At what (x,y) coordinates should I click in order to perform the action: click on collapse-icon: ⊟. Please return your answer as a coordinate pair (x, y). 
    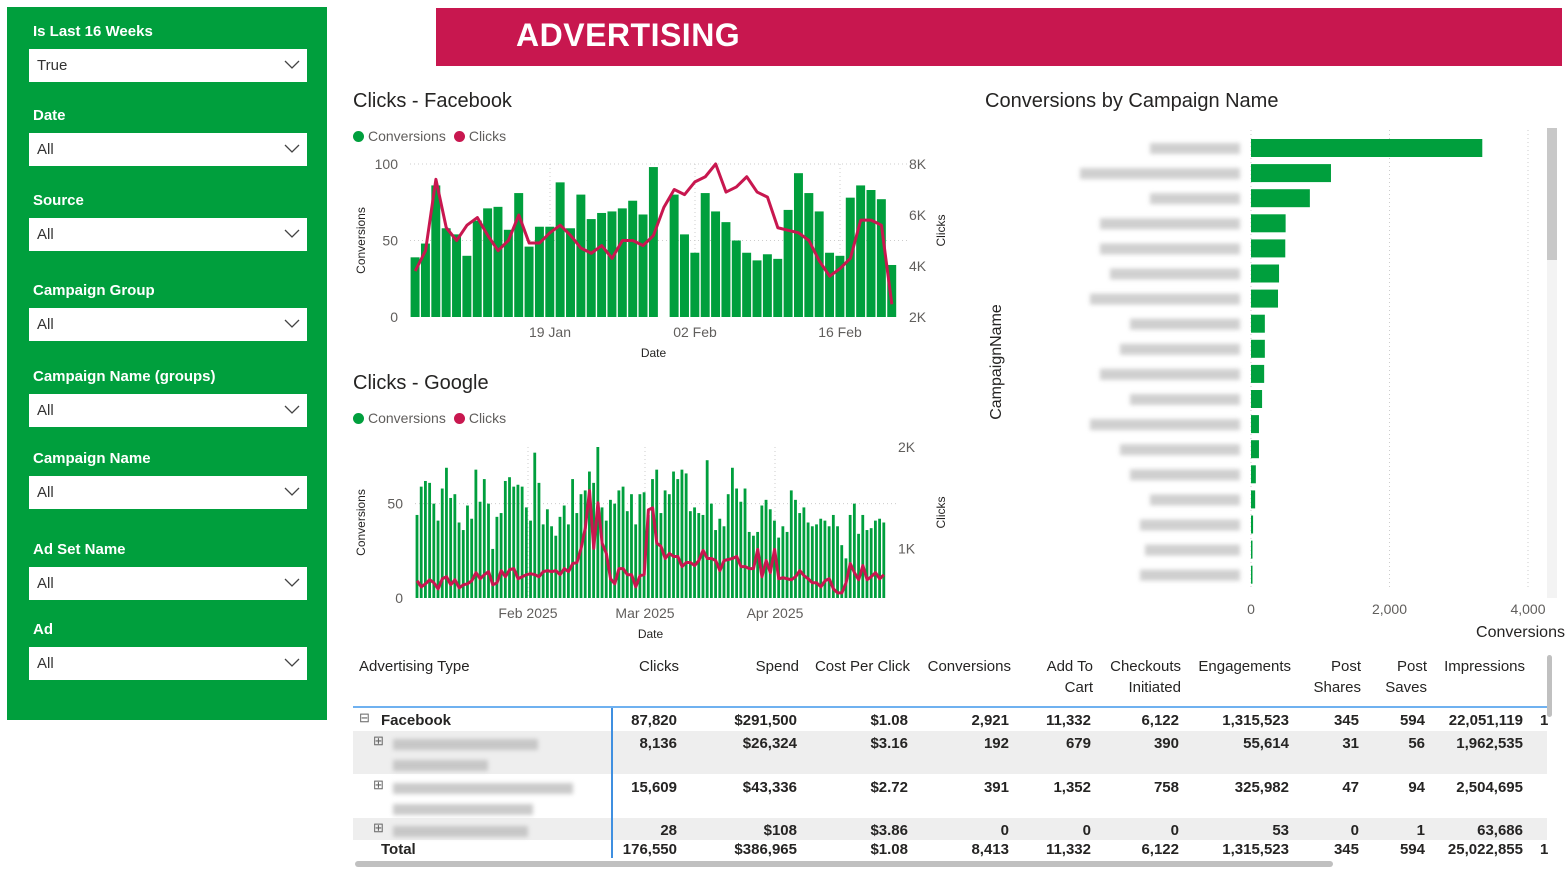
    Looking at the image, I should click on (364, 717).